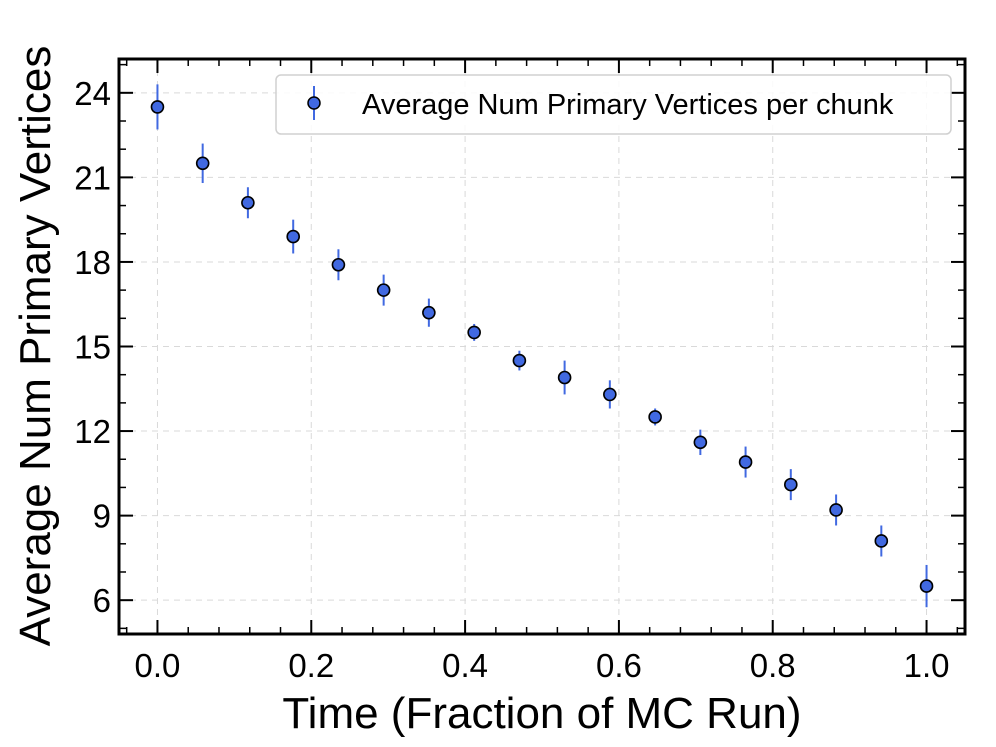 This screenshot has height=747, width=996. I want to click on x-tick-label: 0.0, so click(158, 665).